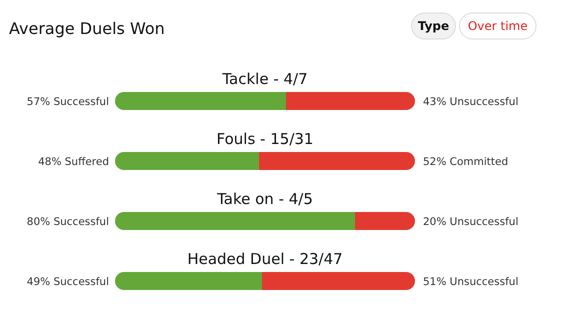 Image resolution: width=565 pixels, height=322 pixels. Describe the element at coordinates (265, 139) in the screenshot. I see `y-tick-label: Fouls - 15/31` at that location.